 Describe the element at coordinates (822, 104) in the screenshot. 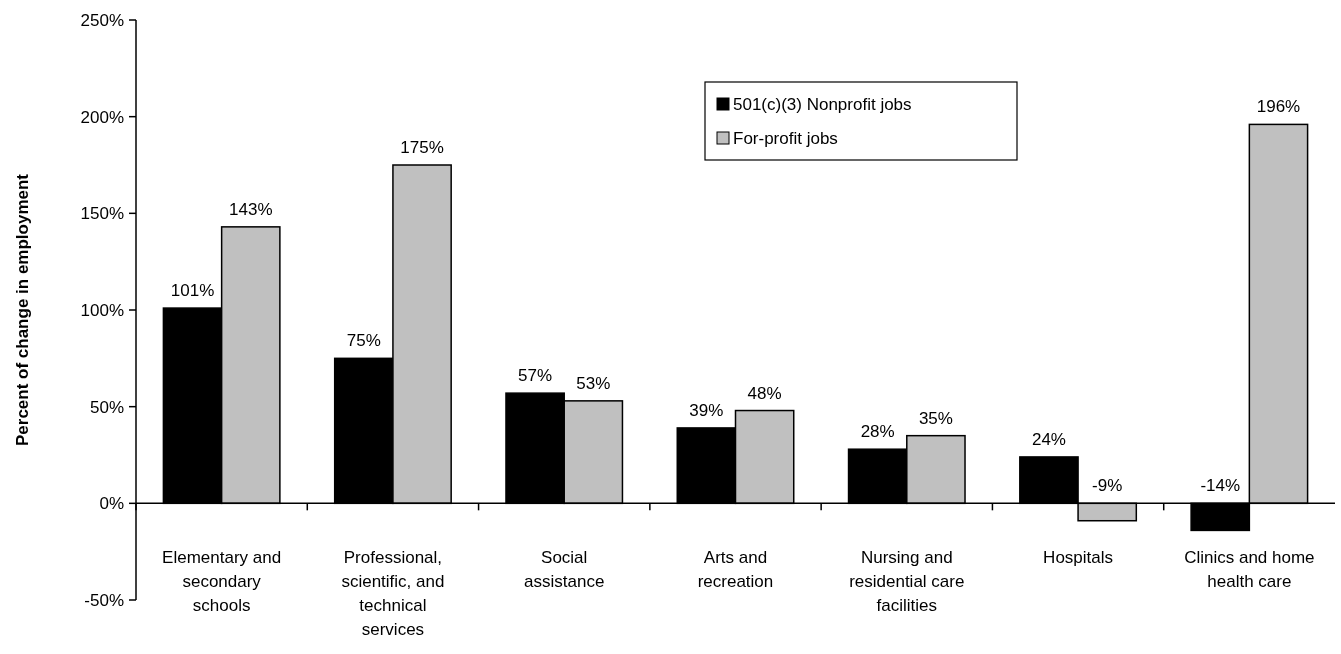

I see `legend-label: 501(c)(3) Nonprofit jobs` at that location.